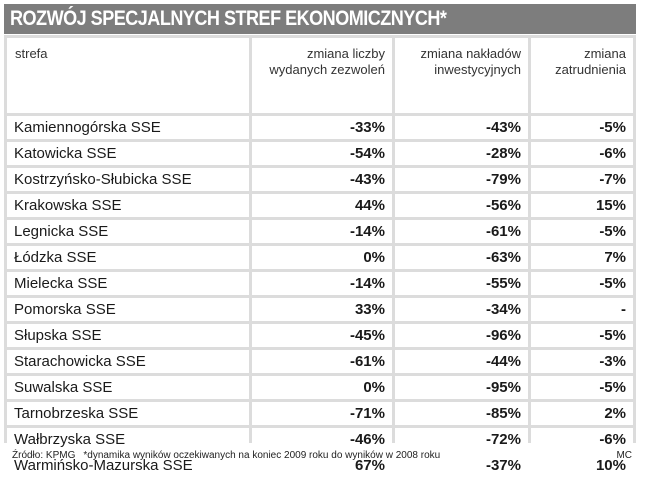  What do you see at coordinates (582, 309) in the screenshot?
I see `employment-change: -` at bounding box center [582, 309].